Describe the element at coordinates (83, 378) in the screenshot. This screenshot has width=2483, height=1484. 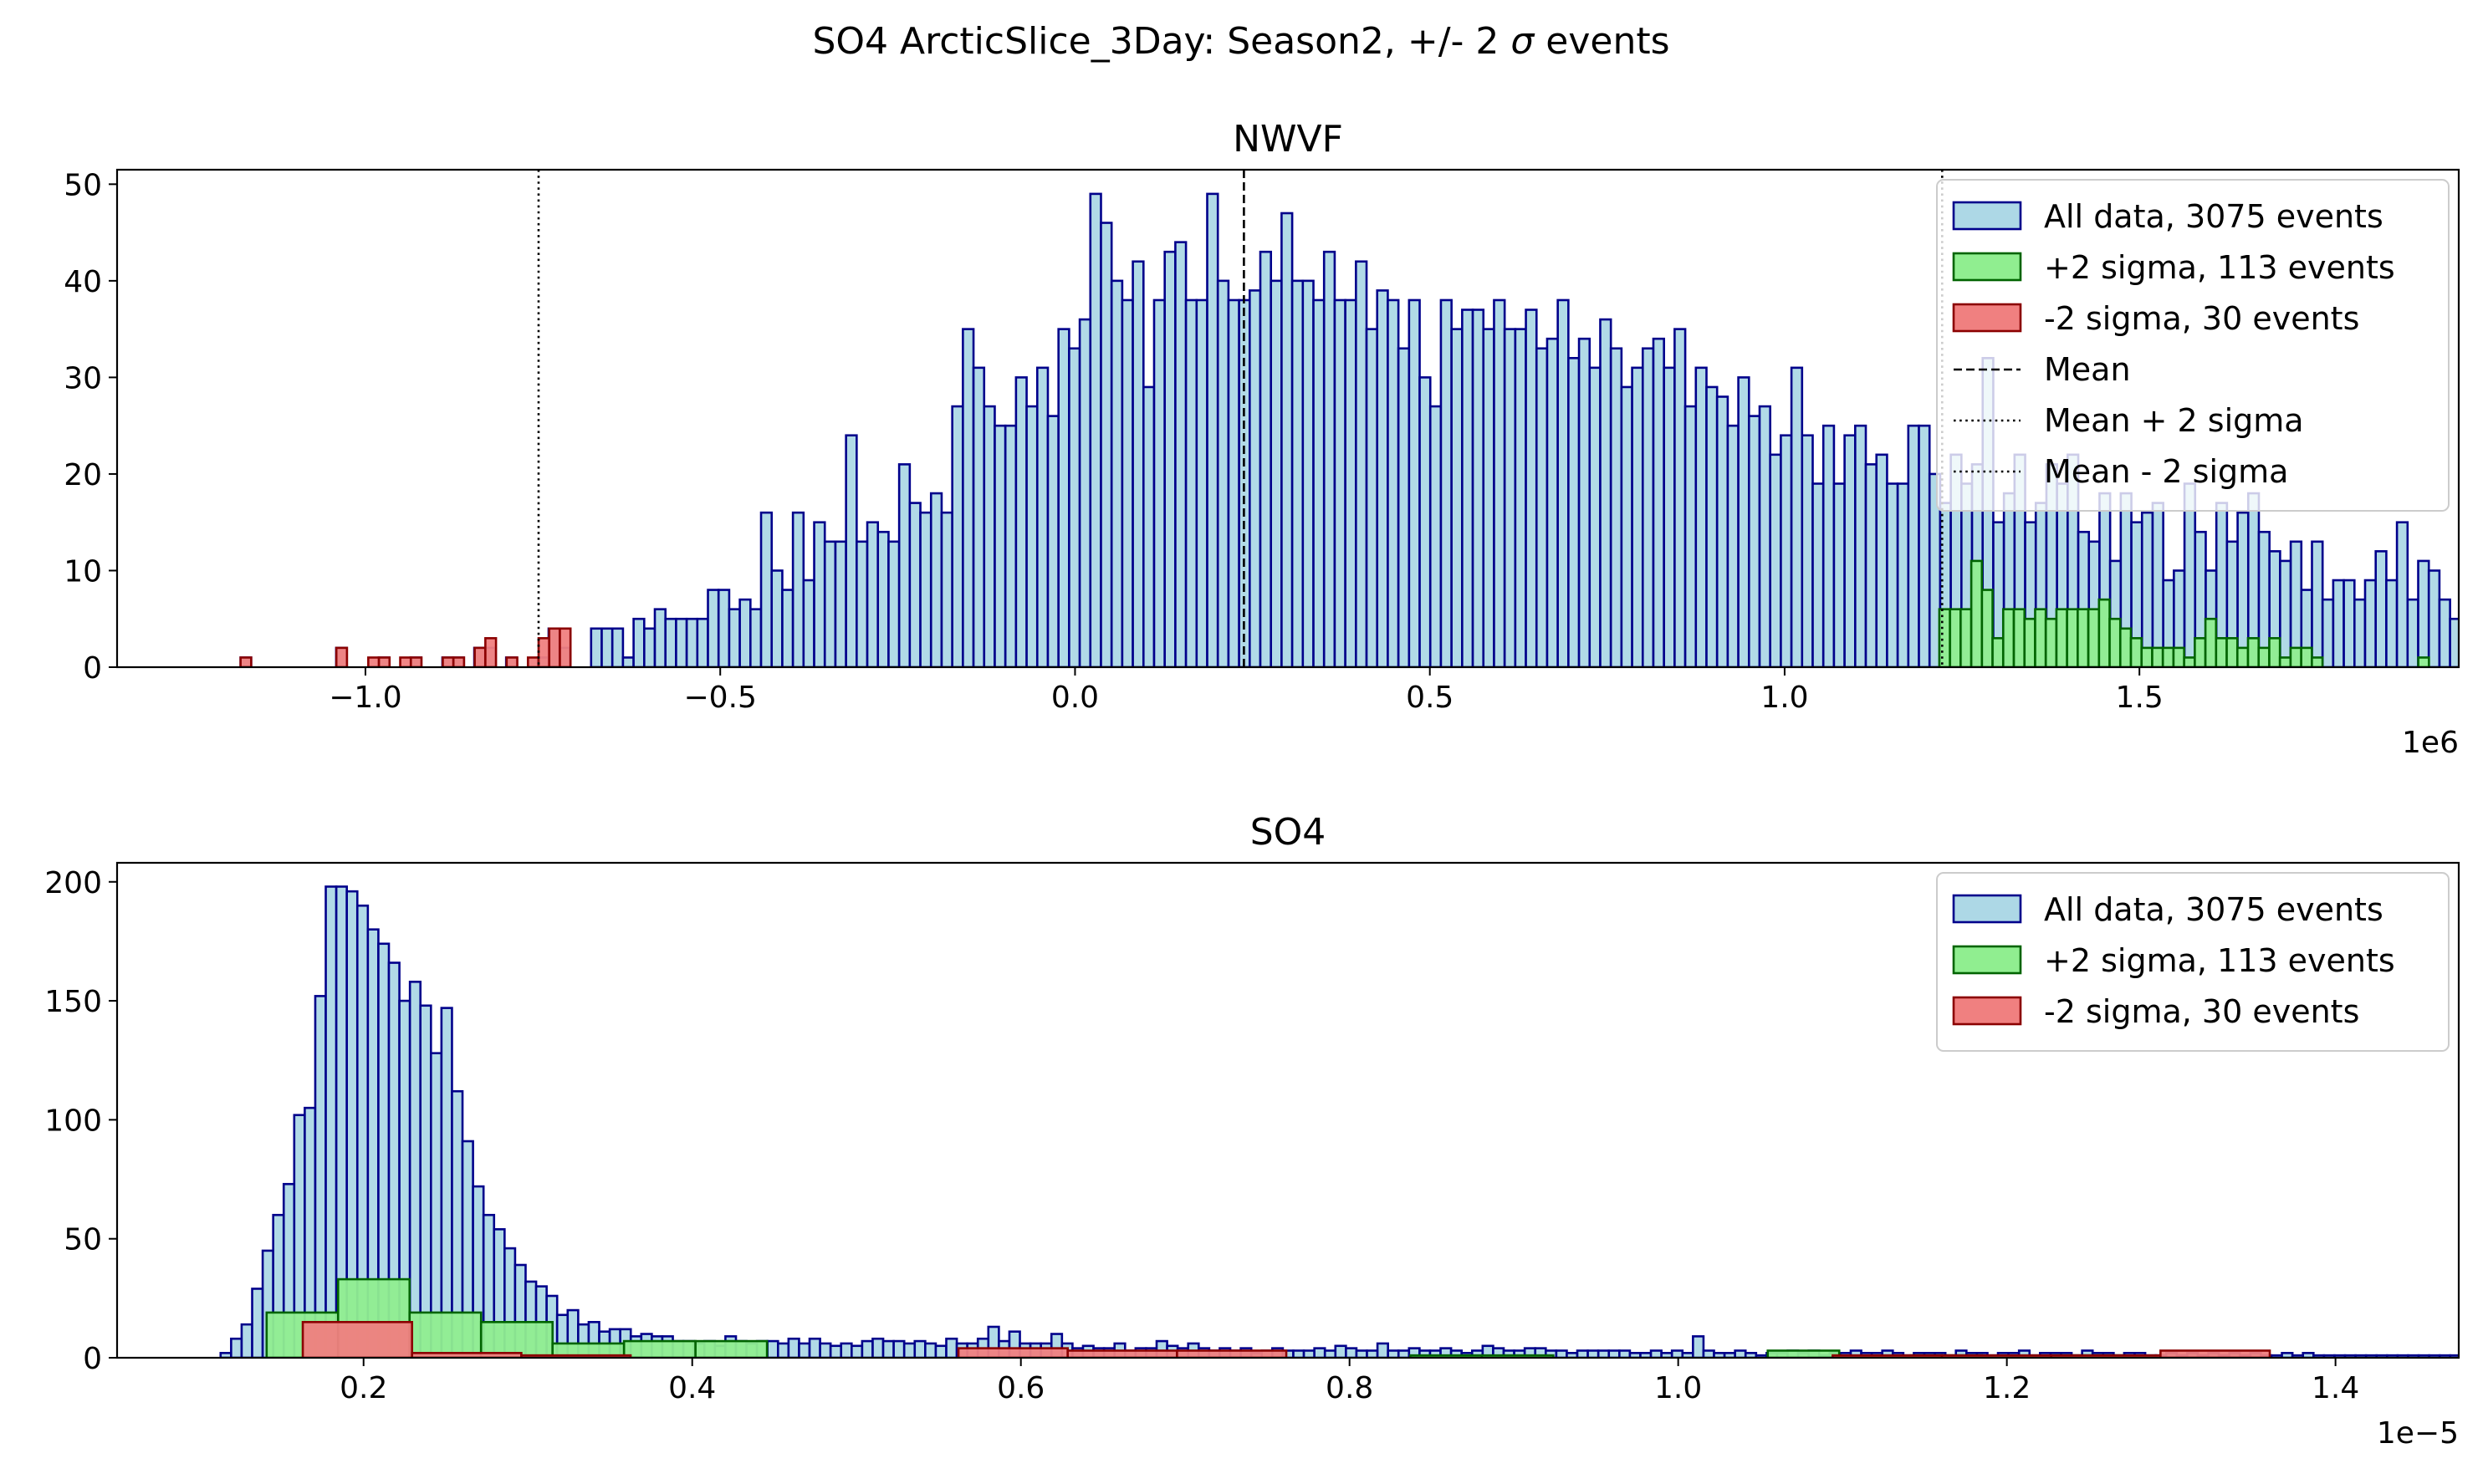
I see `y-tick-label: 30` at that location.